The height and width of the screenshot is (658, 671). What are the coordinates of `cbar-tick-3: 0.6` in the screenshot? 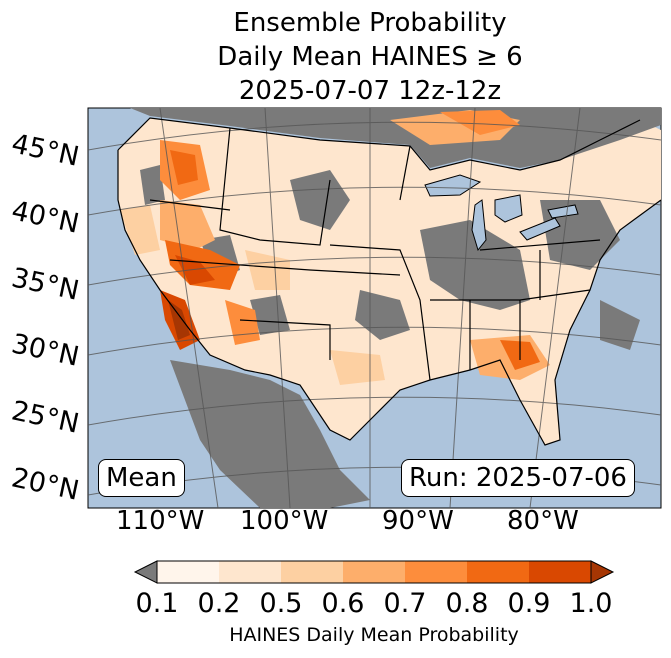 It's located at (343, 603).